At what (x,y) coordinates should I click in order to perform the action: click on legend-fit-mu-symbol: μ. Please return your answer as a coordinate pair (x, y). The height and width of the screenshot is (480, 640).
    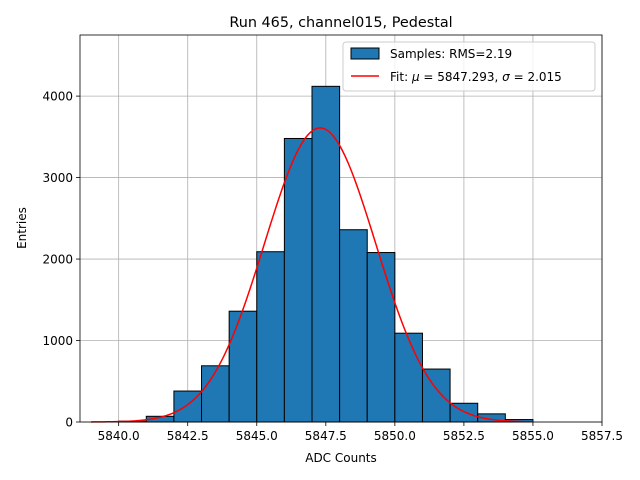
    Looking at the image, I should click on (415, 77).